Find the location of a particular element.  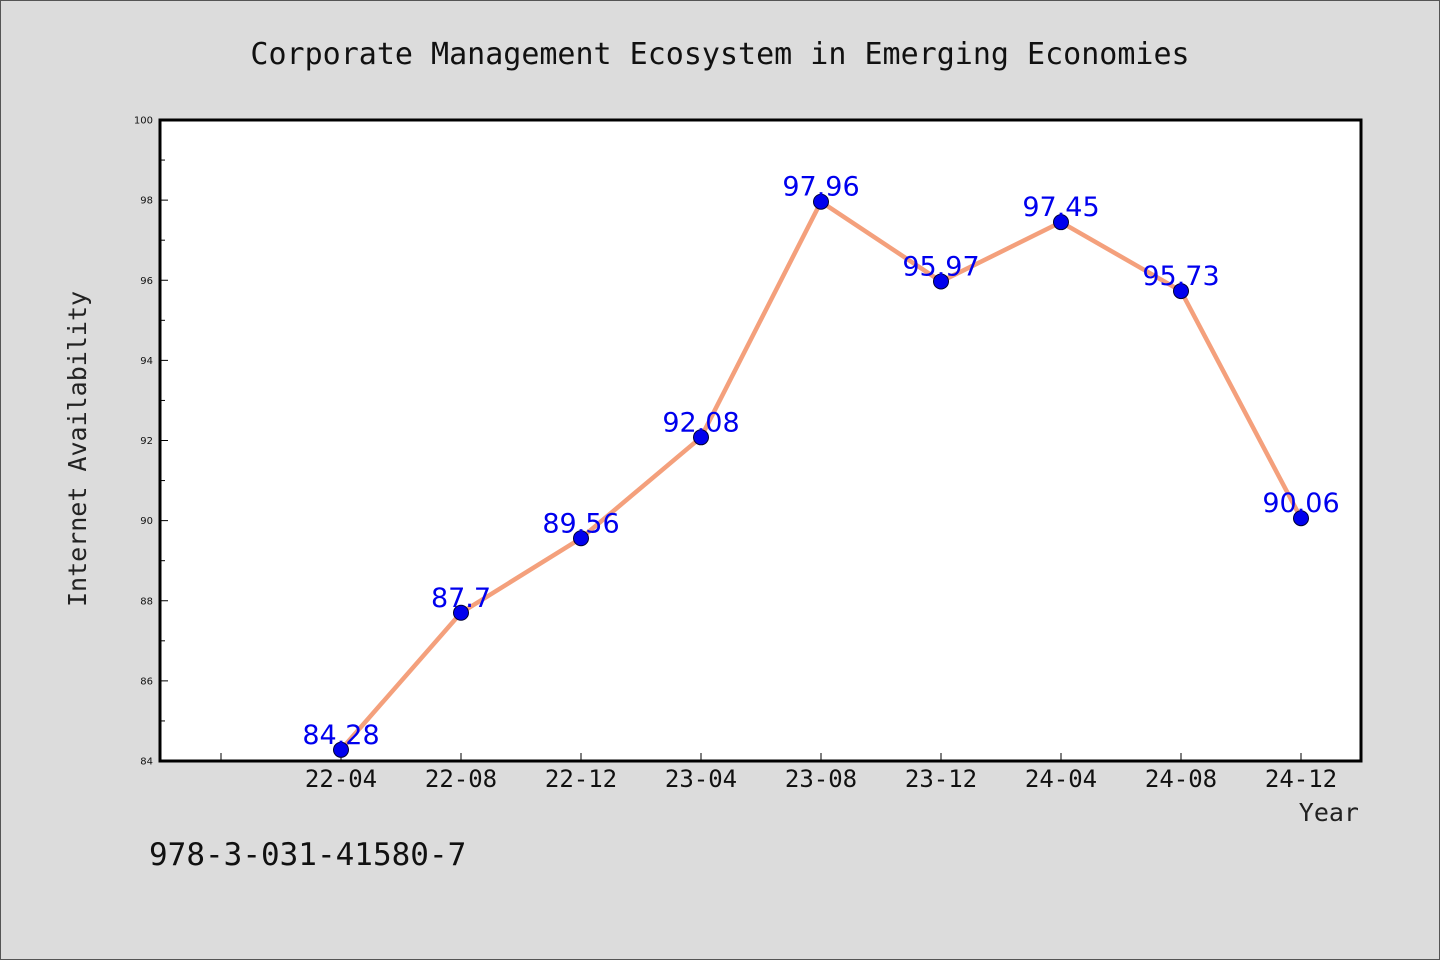

y-axis: 84 86 88 90 92 94 96 98 100 is located at coordinates (151, 442).